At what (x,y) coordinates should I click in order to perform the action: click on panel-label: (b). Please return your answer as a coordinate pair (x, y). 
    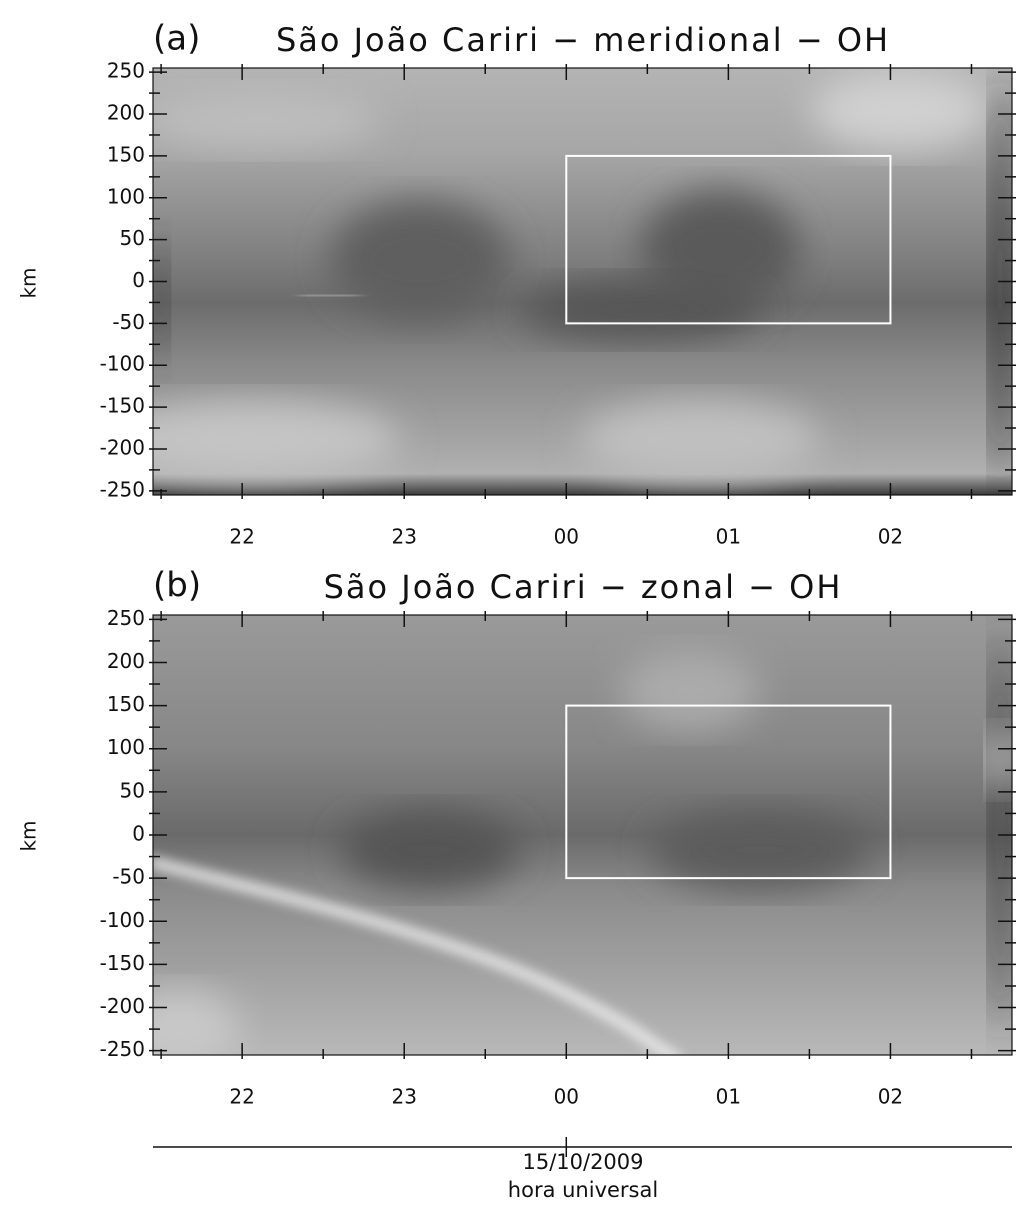
    Looking at the image, I should click on (177, 586).